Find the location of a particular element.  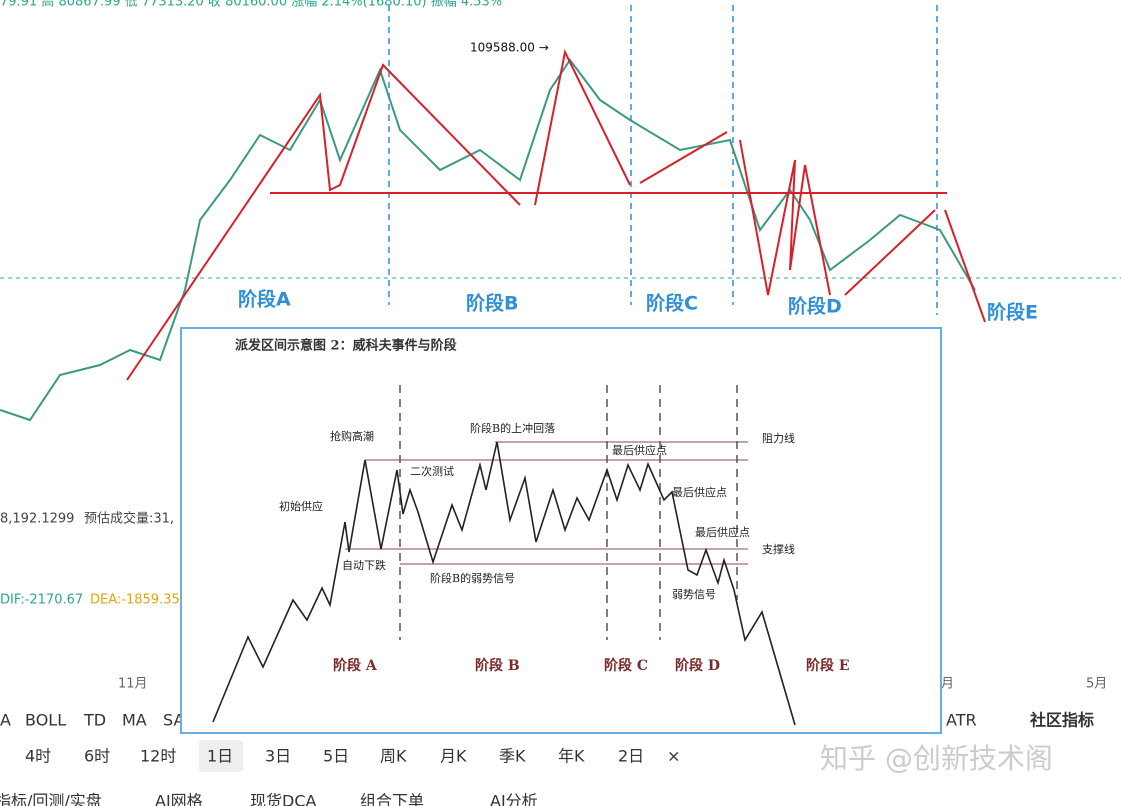

timeframe: 年K is located at coordinates (571, 756).